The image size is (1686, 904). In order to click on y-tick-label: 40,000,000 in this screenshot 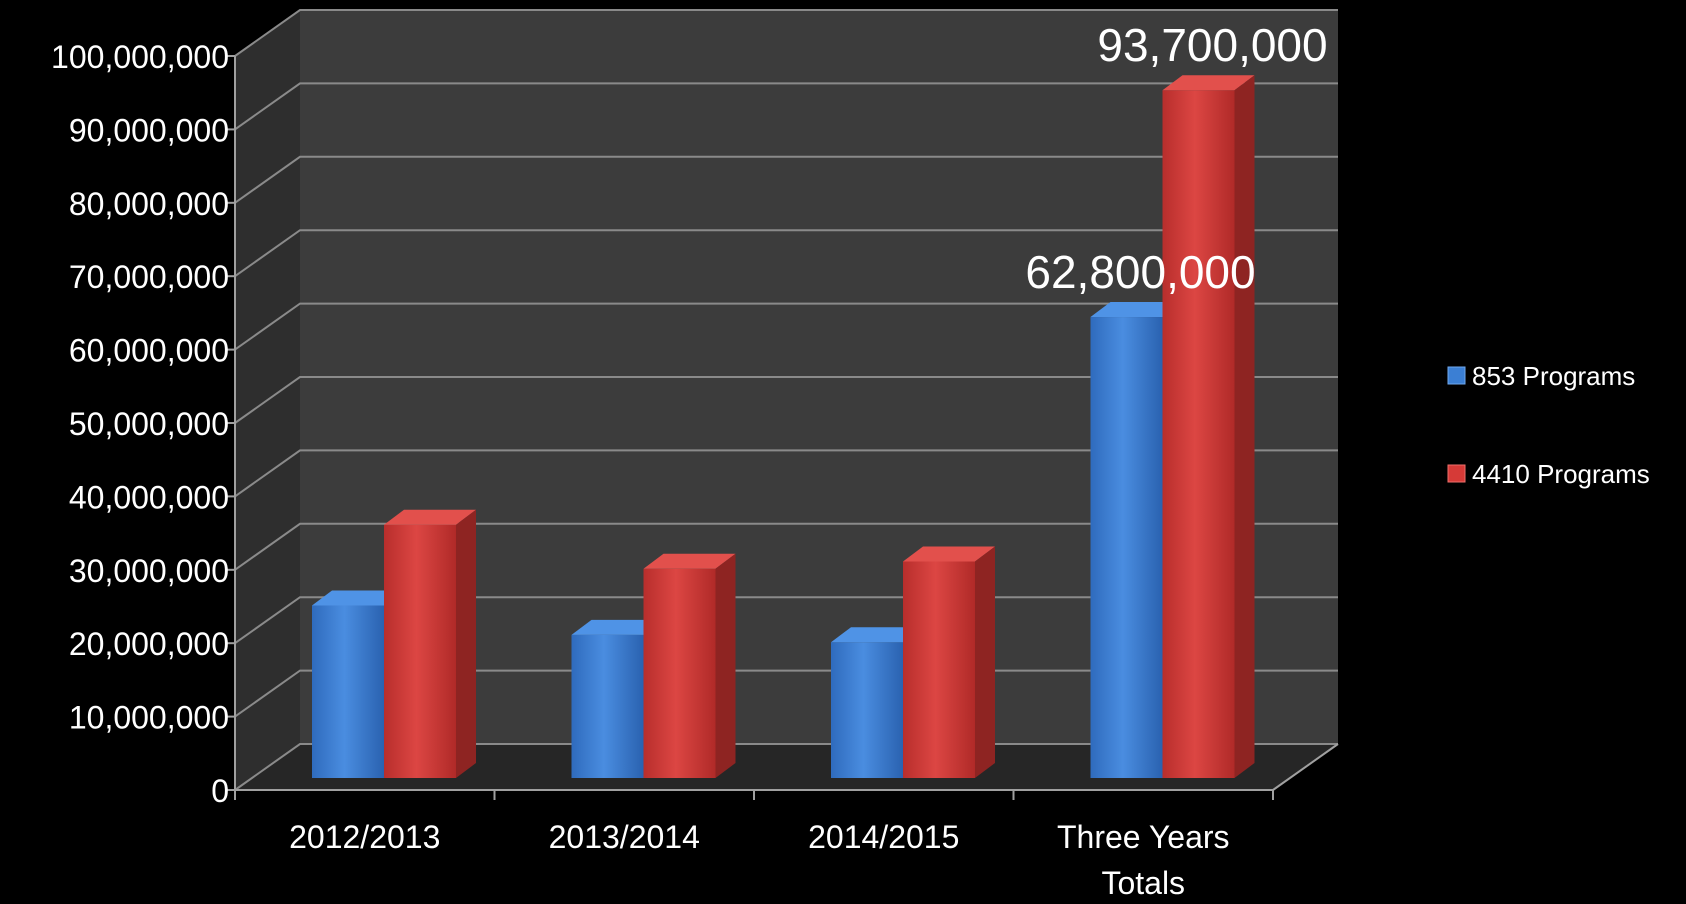, I will do `click(149, 497)`.